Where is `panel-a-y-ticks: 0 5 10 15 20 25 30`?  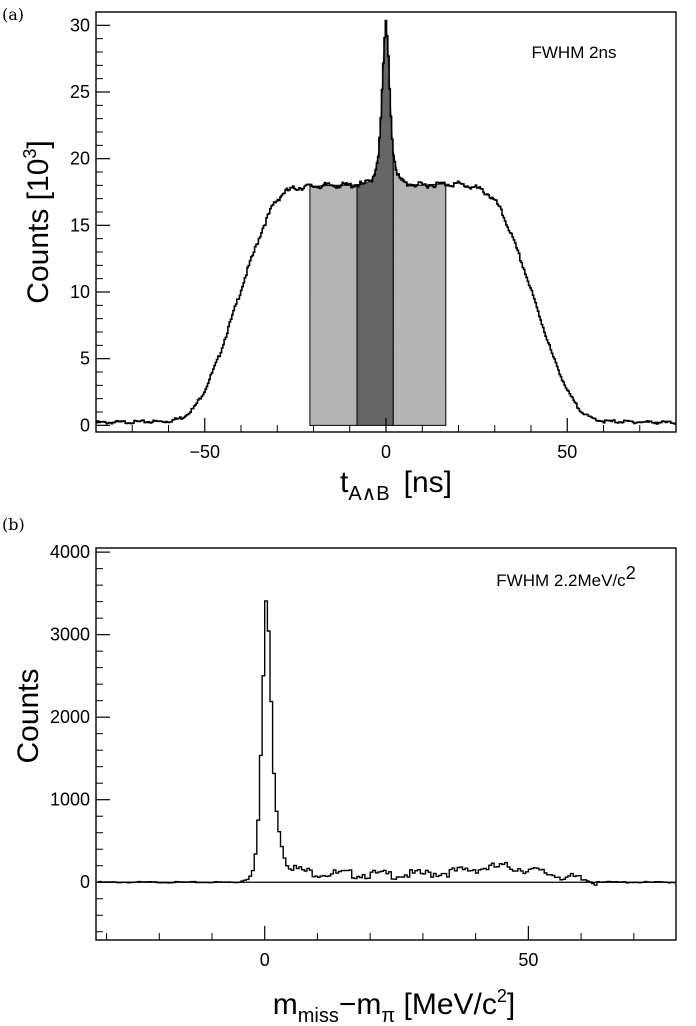 panel-a-y-ticks: 0 5 10 15 20 25 30 is located at coordinates (90, 223).